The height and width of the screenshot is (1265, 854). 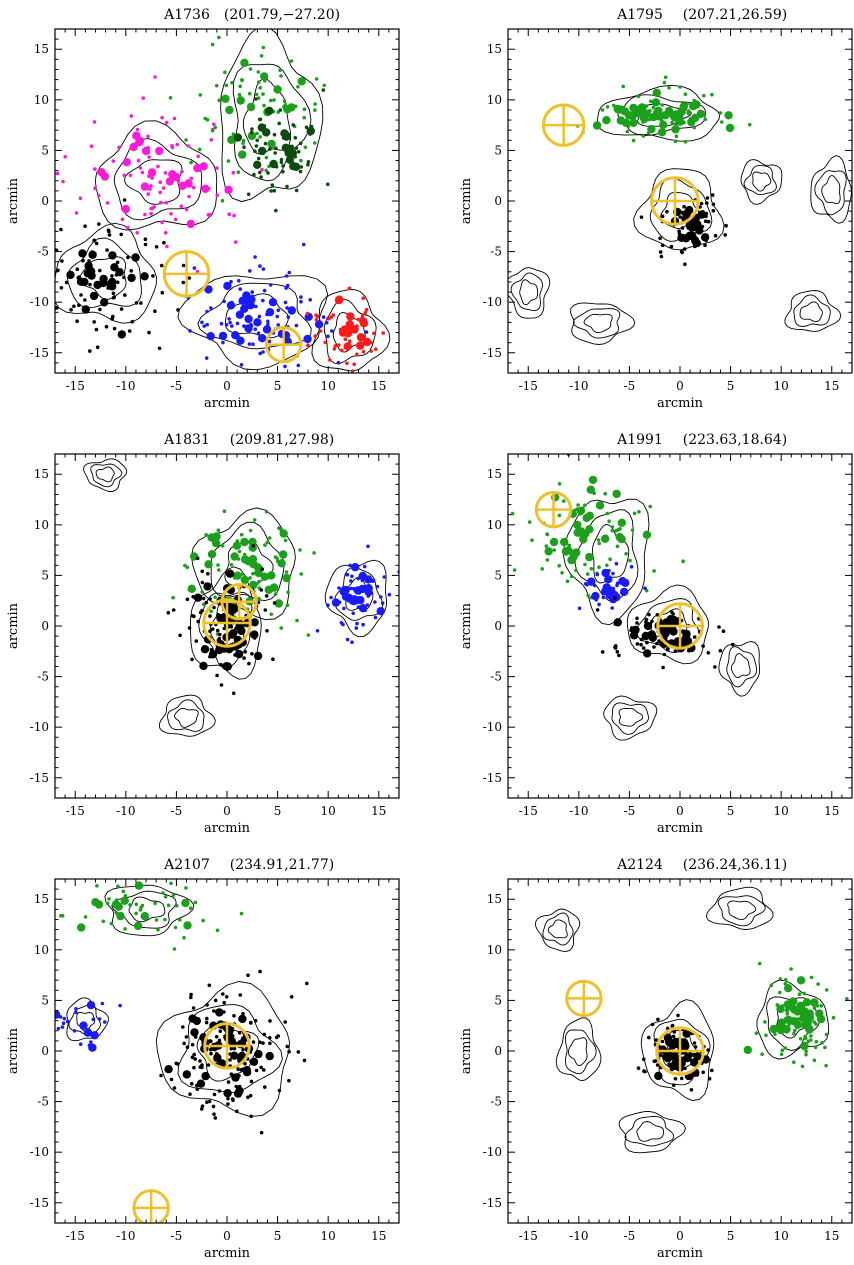 What do you see at coordinates (241, 597) in the screenshot?
I see `plot-area` at bounding box center [241, 597].